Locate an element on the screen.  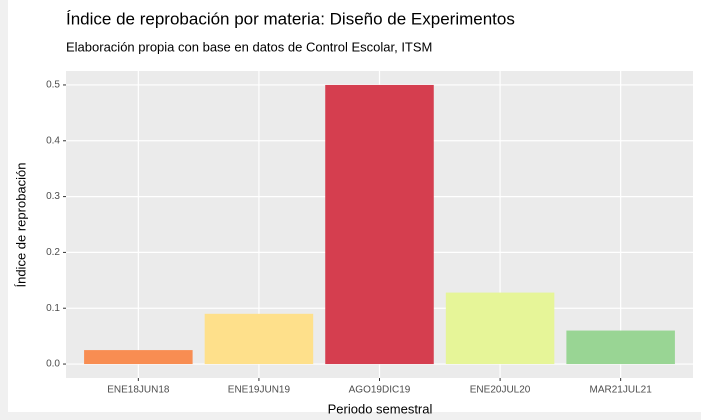
y-tick-label: 0.4 is located at coordinates (53, 140).